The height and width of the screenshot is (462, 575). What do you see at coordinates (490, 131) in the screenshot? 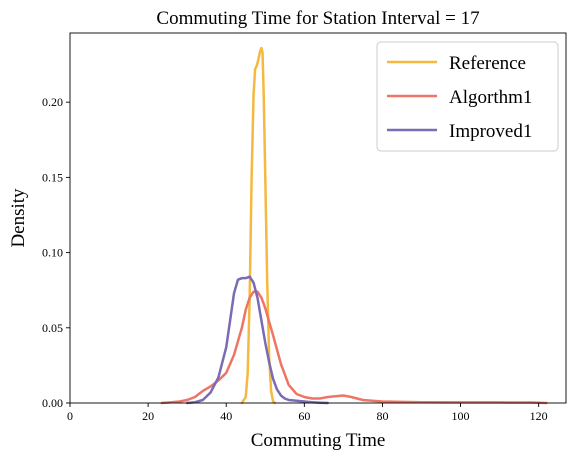
I see `legend-label-3: Improved1` at bounding box center [490, 131].